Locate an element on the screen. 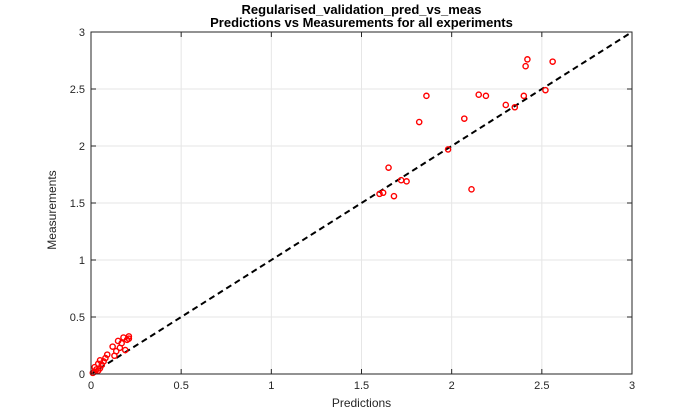 This screenshot has width=700, height=420. x-tick-labels: 0 0.5 1 1.5 2 2.5 3 is located at coordinates (361, 386).